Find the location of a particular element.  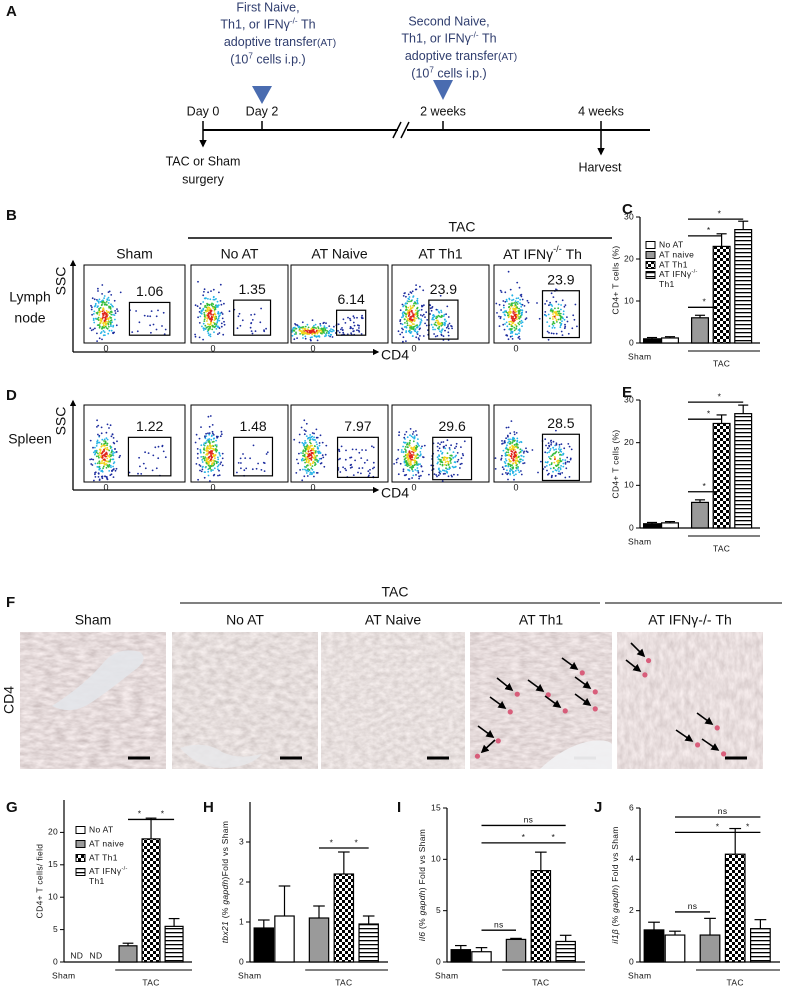

significance-label: ns is located at coordinates (529, 820).